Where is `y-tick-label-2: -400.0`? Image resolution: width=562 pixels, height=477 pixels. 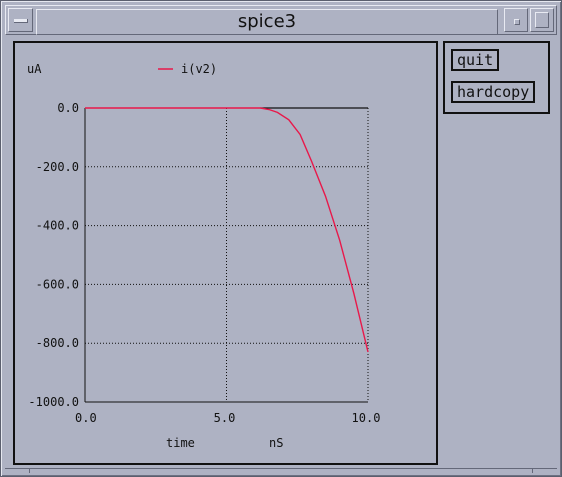
y-tick-label-2: -400.0 is located at coordinates (57, 226).